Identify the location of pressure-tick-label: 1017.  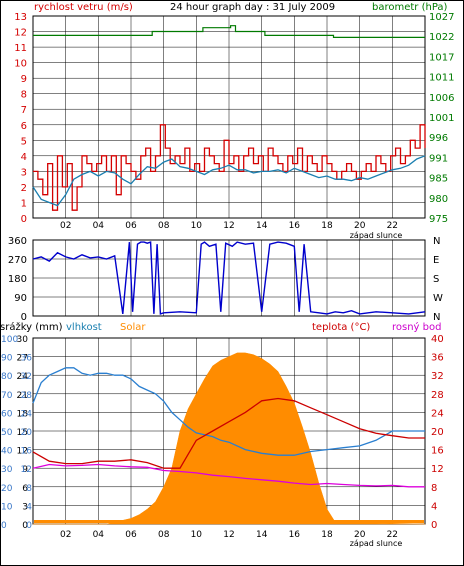
(441, 57).